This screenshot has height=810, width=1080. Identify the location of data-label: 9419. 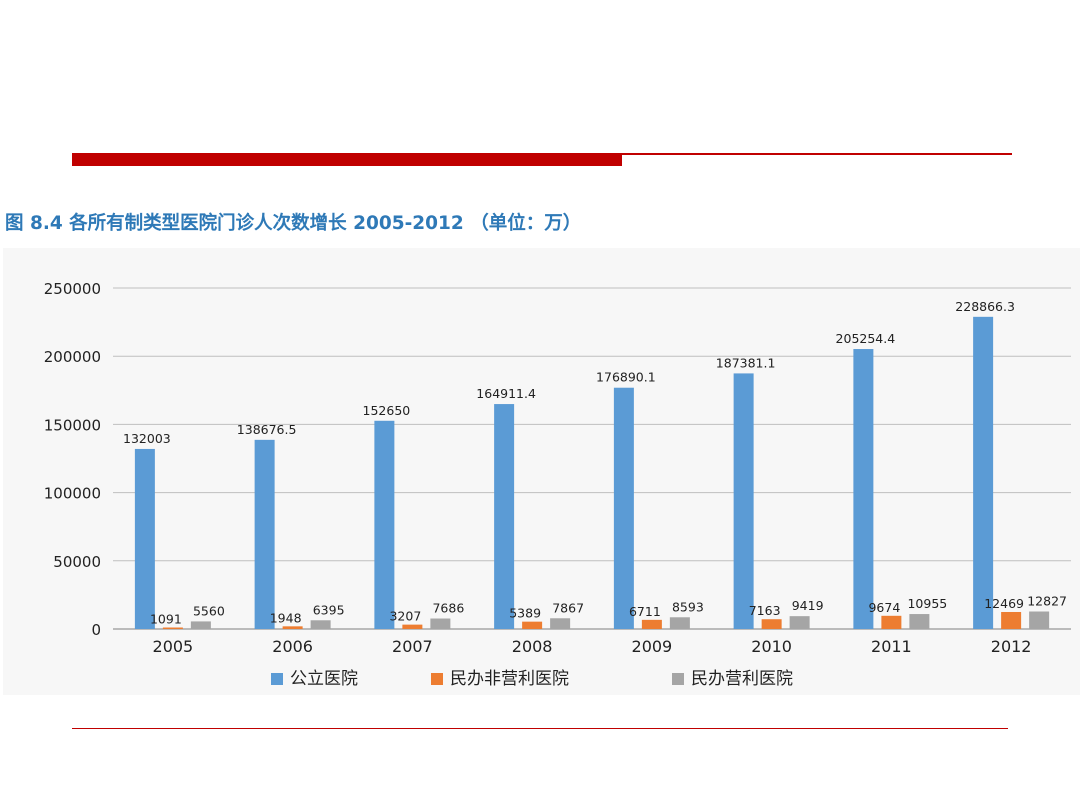
(808, 605).